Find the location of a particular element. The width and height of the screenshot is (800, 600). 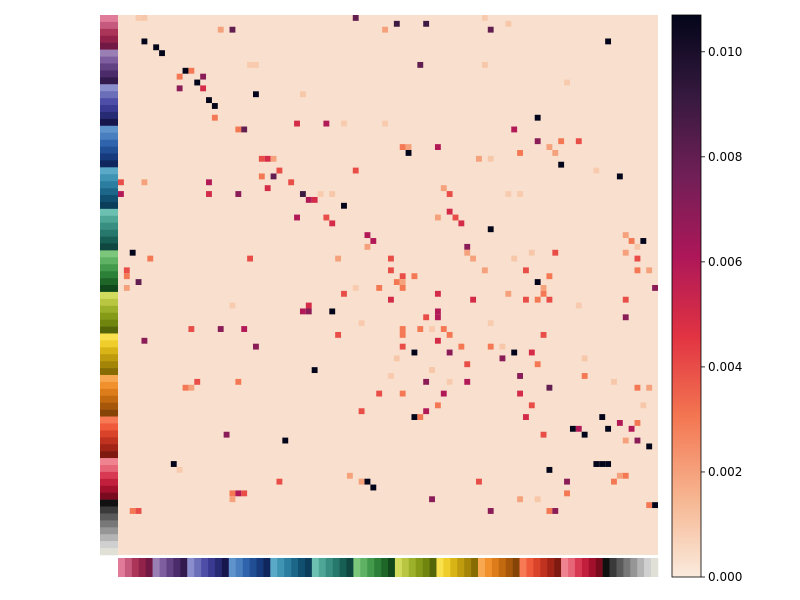

column-color-stripe is located at coordinates (388, 567).